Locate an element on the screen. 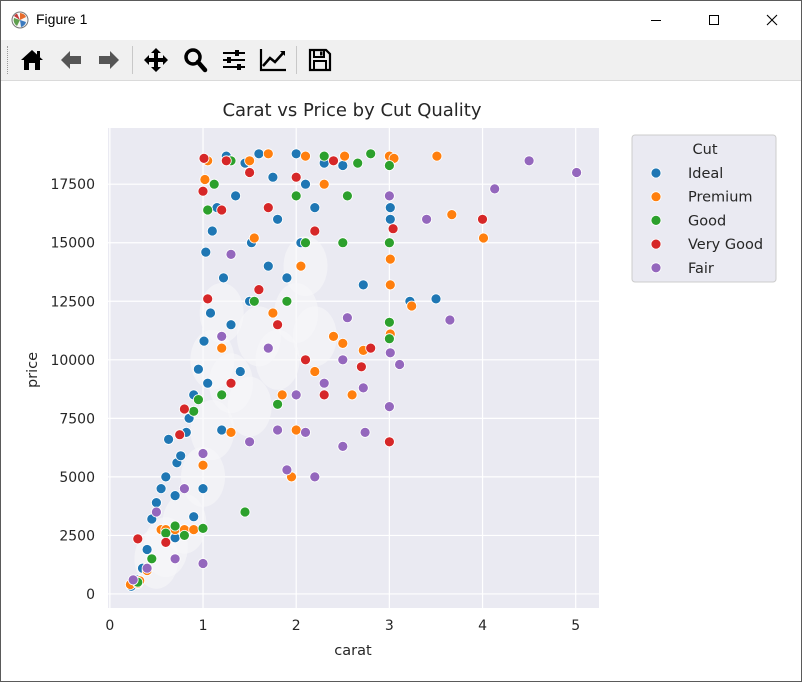 The image size is (802, 682). y-axis-ticks: 0 2500 5000 7500 10000 12500 15000 17500 is located at coordinates (72, 390).